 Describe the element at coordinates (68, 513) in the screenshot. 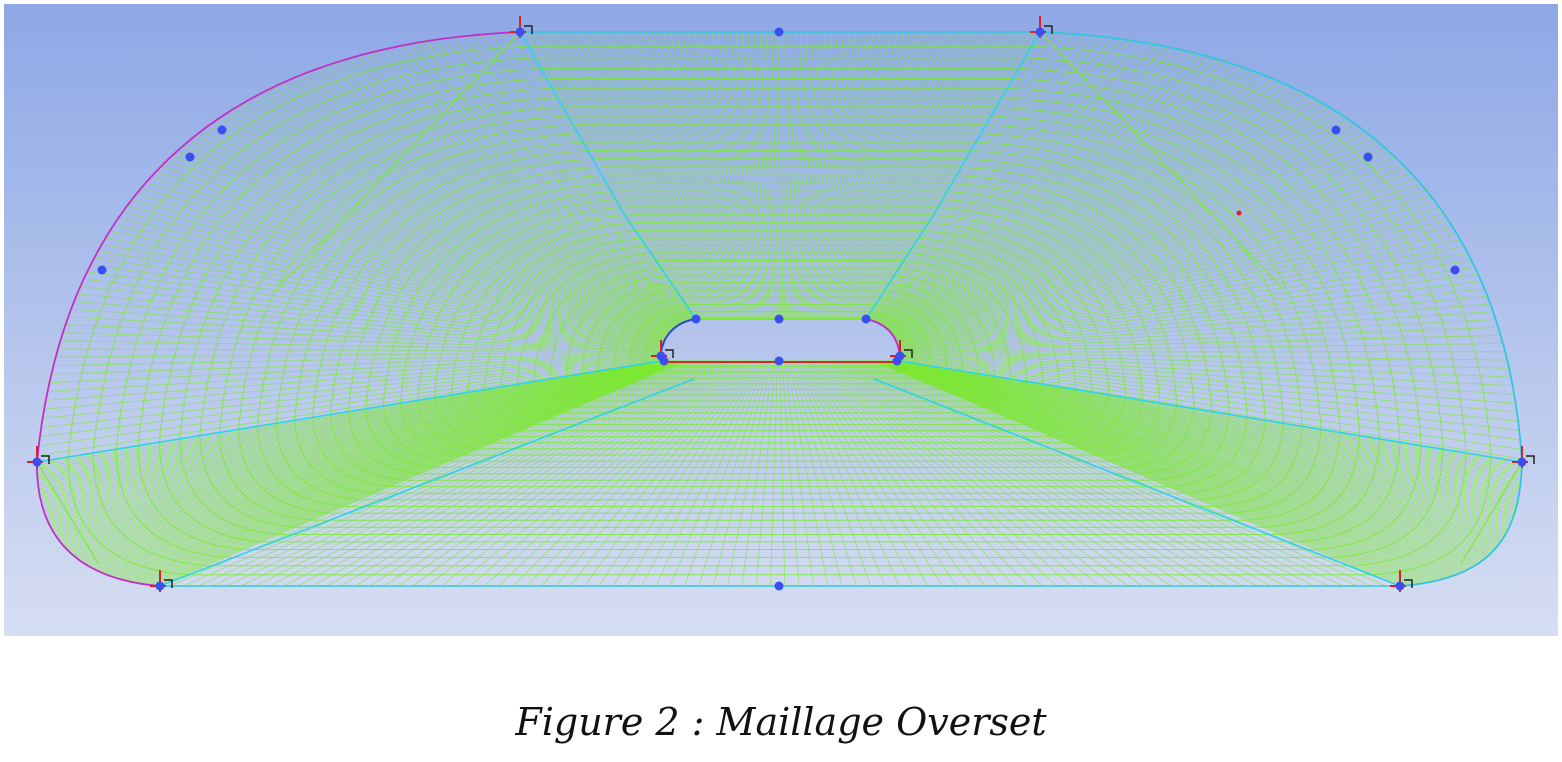

I see `block-subedge` at that location.